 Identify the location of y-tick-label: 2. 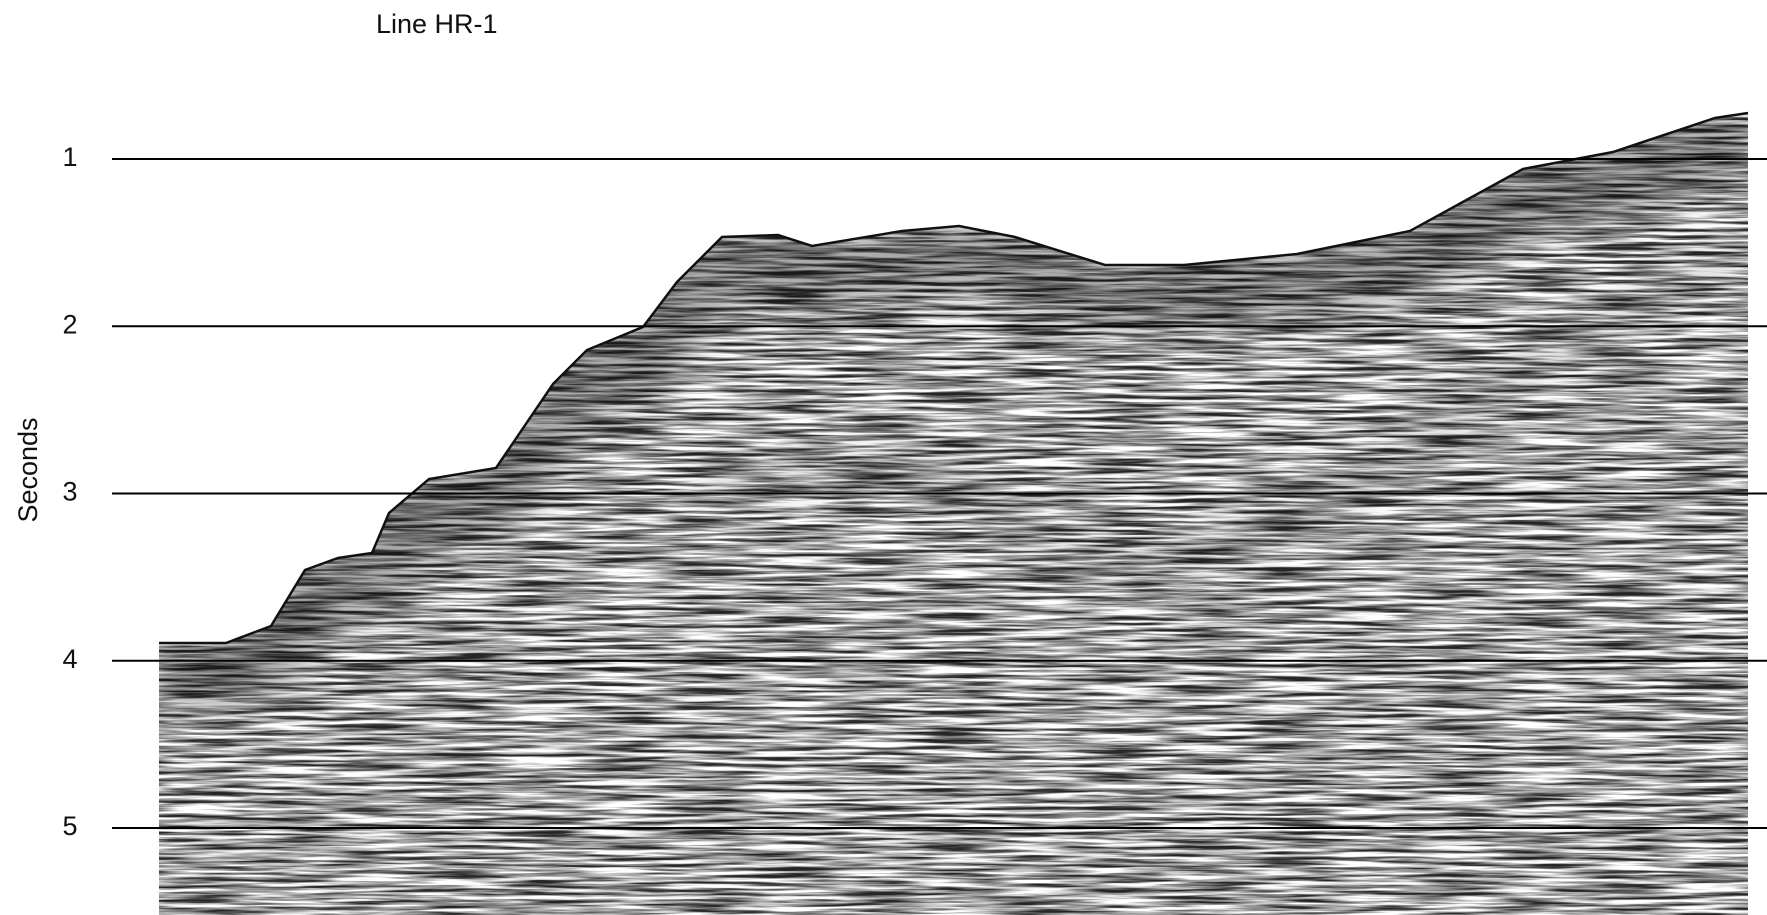
(69, 324).